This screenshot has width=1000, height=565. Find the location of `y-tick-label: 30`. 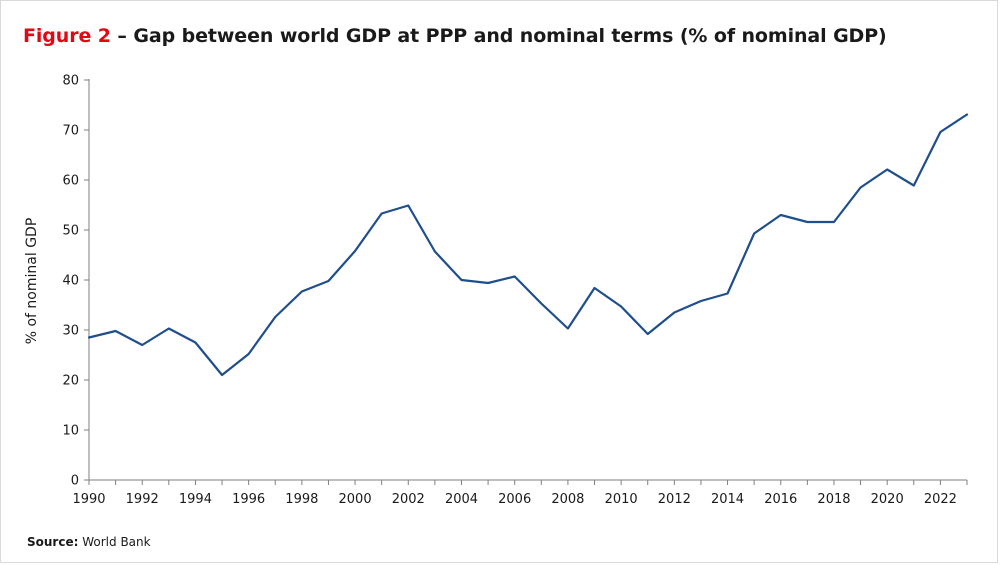

y-tick-label: 30 is located at coordinates (70, 331).